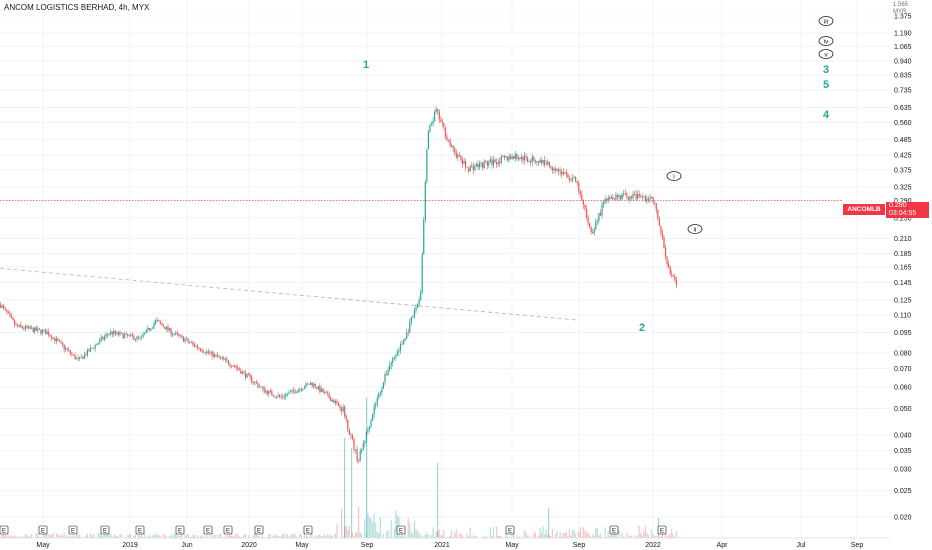 This screenshot has height=550, width=932. I want to click on symbol-badge: ANCOMLB, so click(864, 209).